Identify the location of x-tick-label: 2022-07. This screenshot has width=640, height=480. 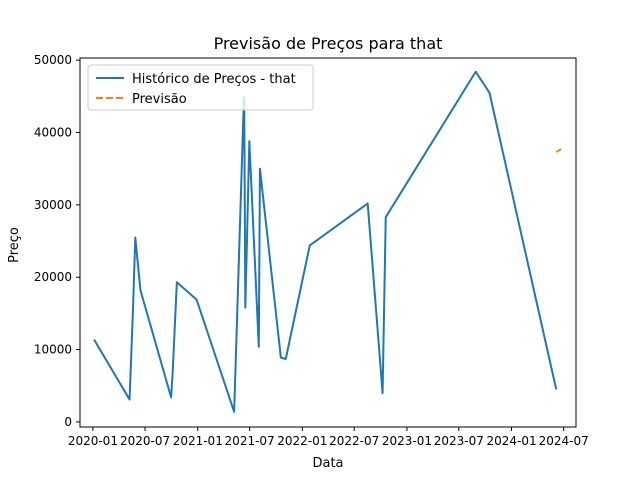
(354, 441).